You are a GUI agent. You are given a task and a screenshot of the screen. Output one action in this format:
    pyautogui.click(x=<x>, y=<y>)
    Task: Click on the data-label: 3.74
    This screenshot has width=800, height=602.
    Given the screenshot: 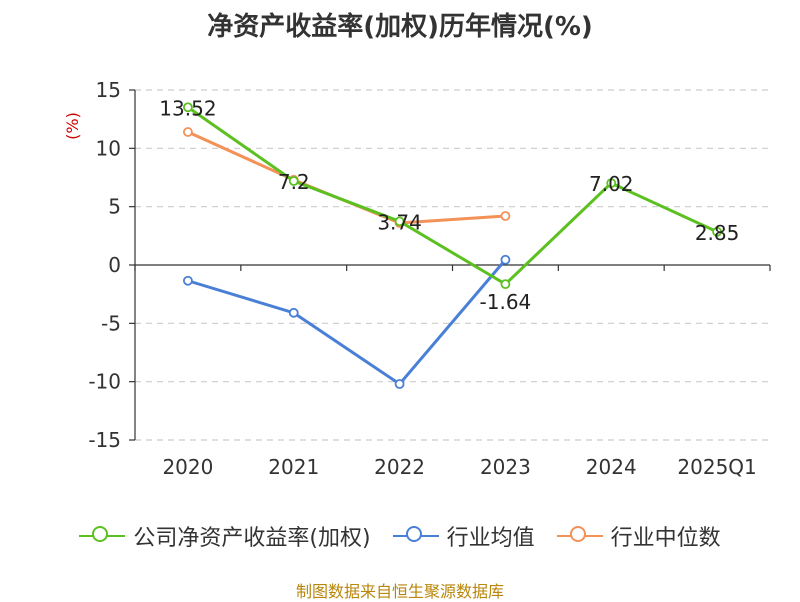 What is the action you would take?
    pyautogui.click(x=399, y=222)
    